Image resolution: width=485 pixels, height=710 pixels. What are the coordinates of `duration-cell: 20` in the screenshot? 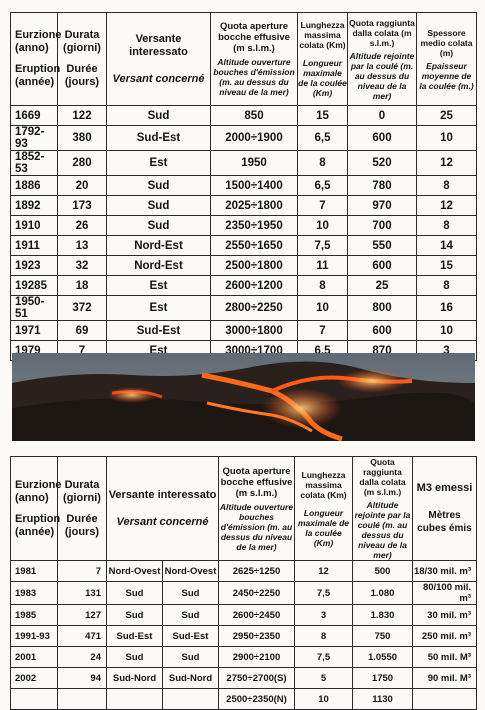 It's located at (82, 185).